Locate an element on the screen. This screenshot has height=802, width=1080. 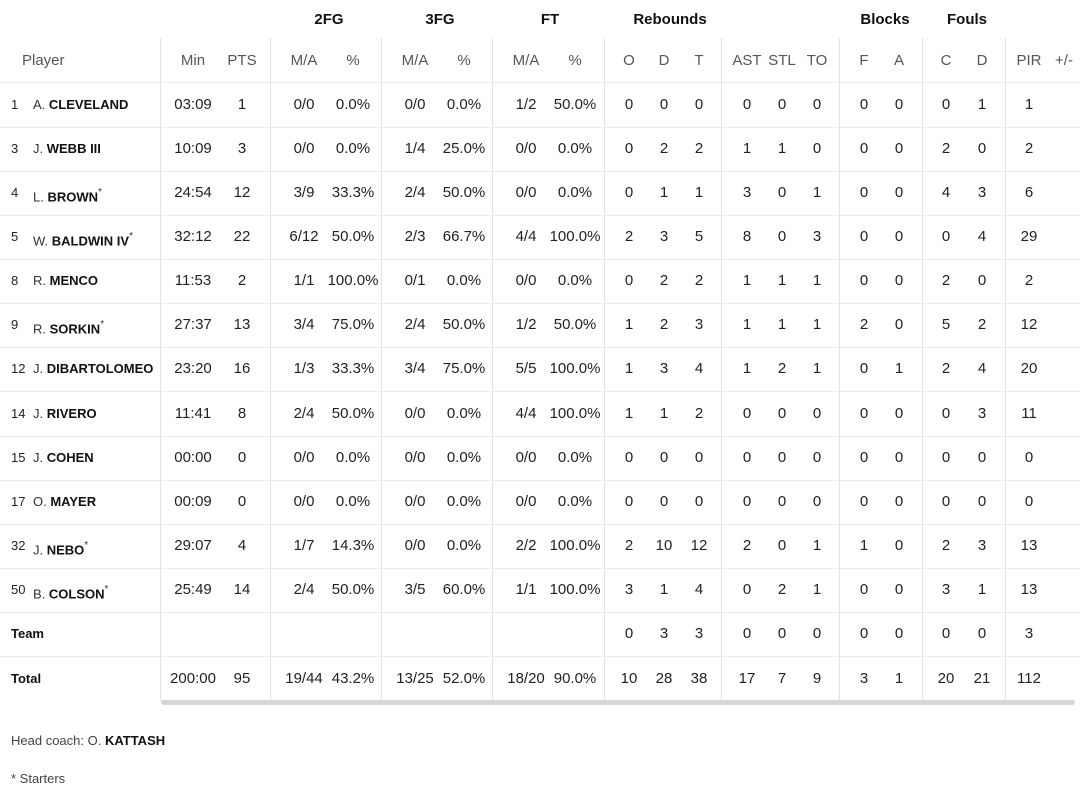
stat-cell: 75.0% is located at coordinates (464, 368).